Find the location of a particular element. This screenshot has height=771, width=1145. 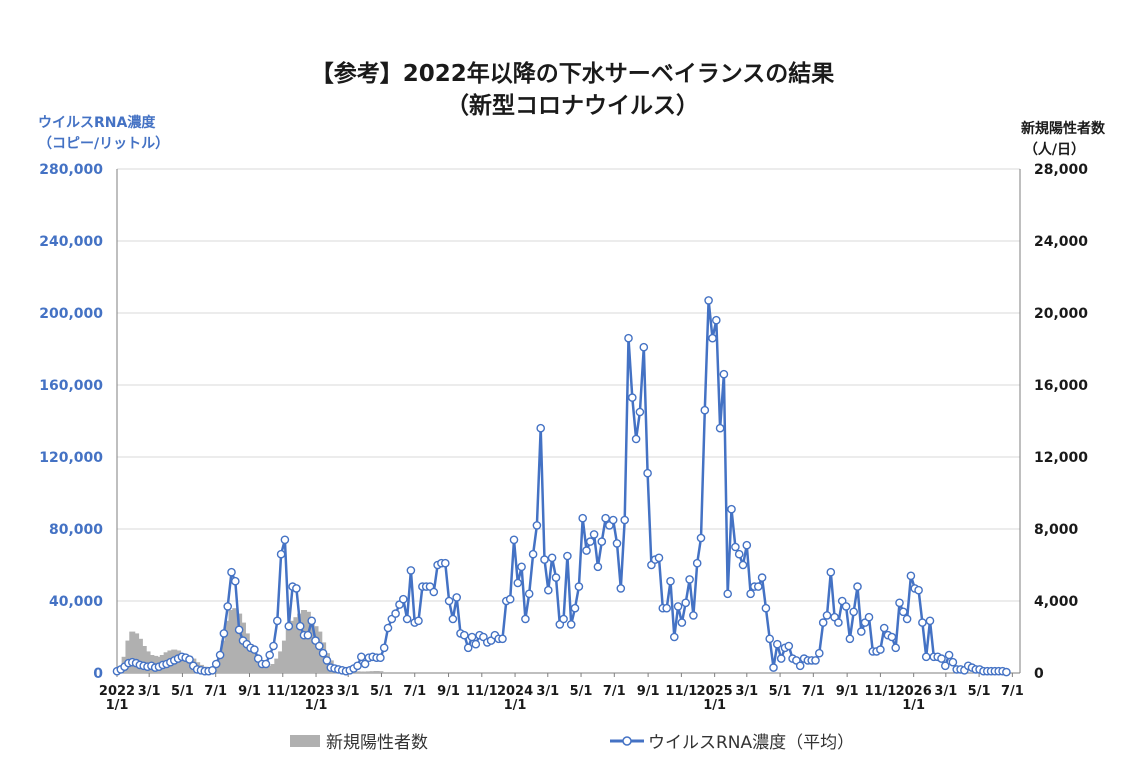

x-tick-label: 2023 is located at coordinates (316, 691).